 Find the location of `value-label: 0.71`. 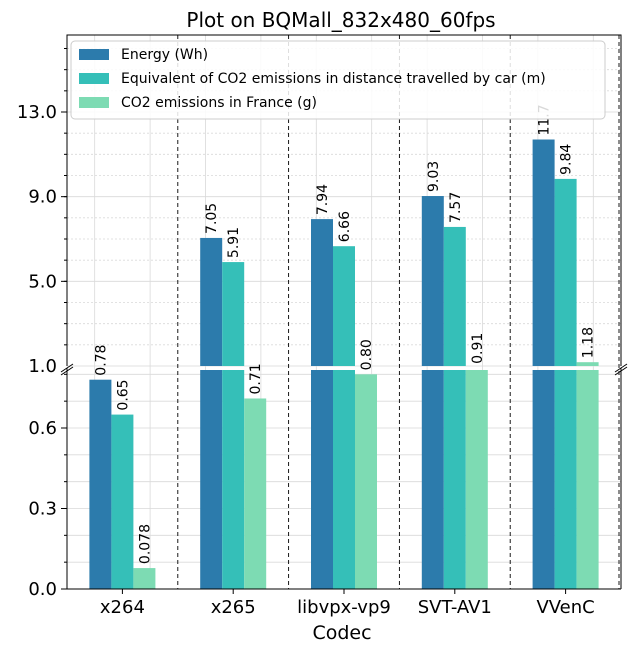

value-label: 0.71 is located at coordinates (256, 378).